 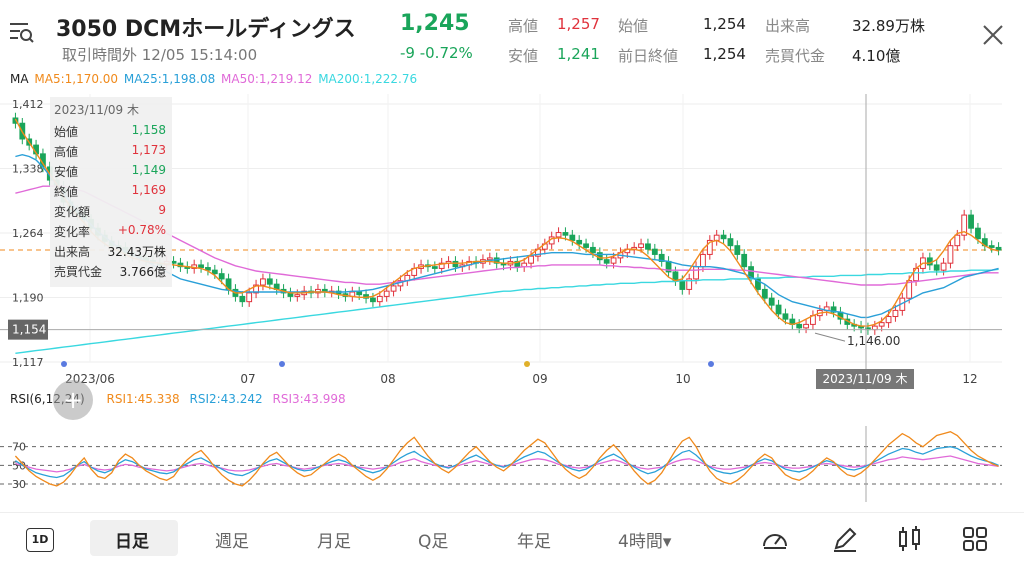 I want to click on tooltip-value-volume: 32.43万株, so click(x=136, y=252).